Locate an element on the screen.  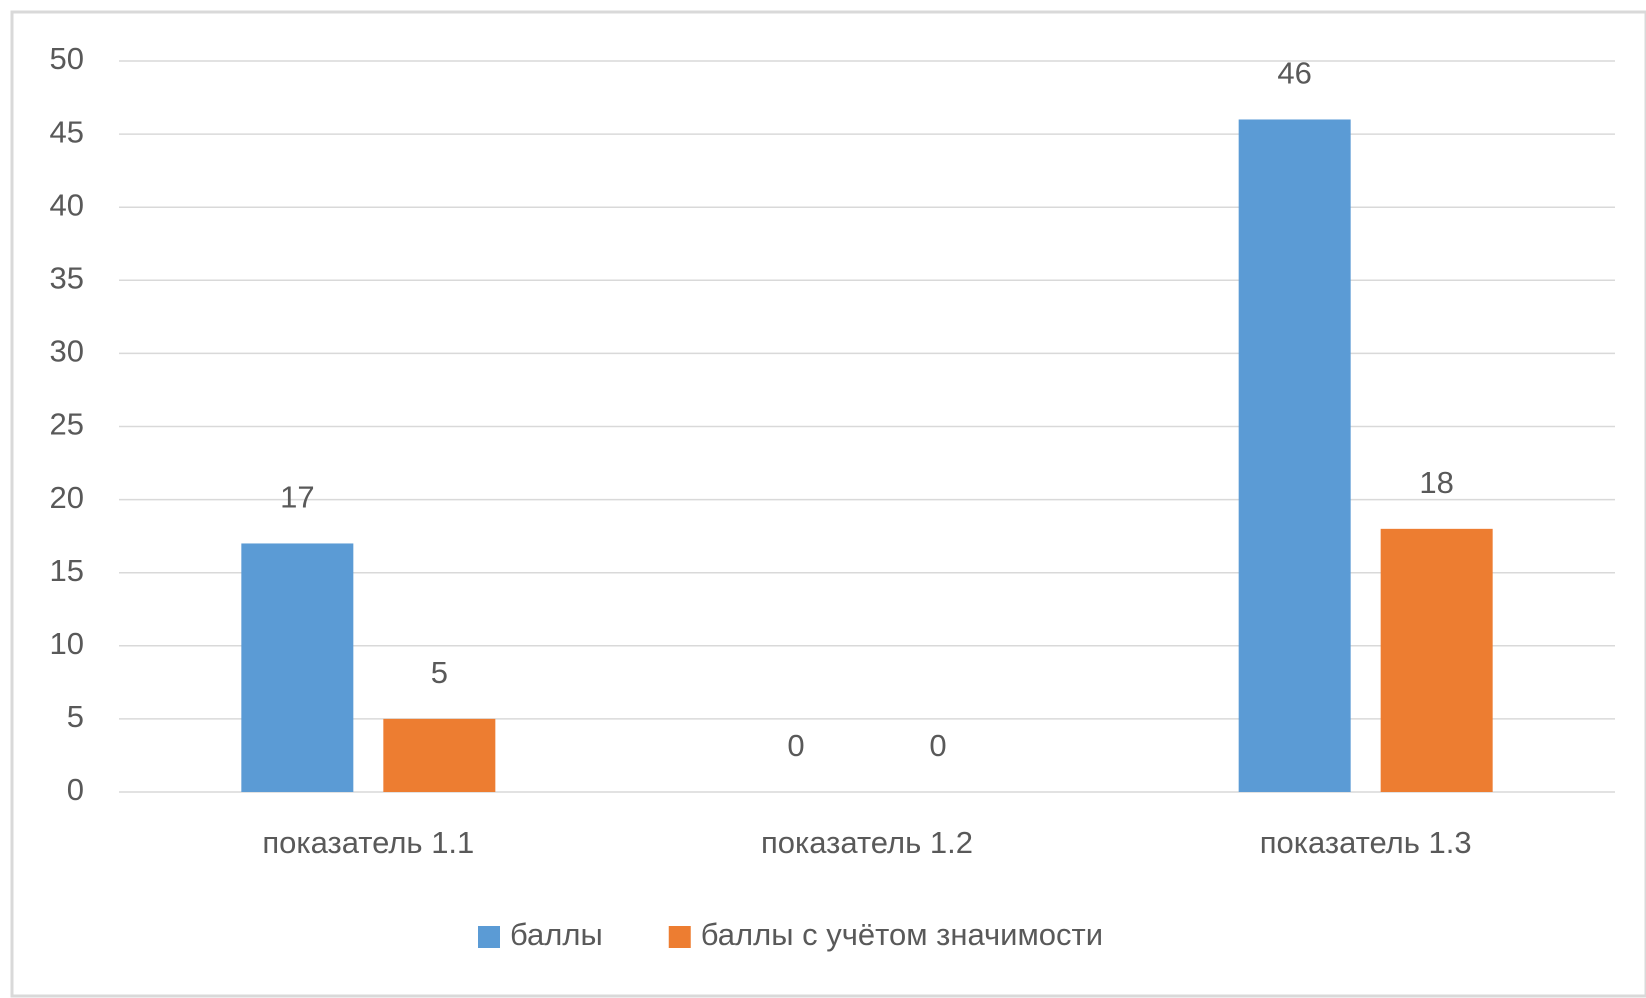
y-tick-label: 15 is located at coordinates (67, 570).